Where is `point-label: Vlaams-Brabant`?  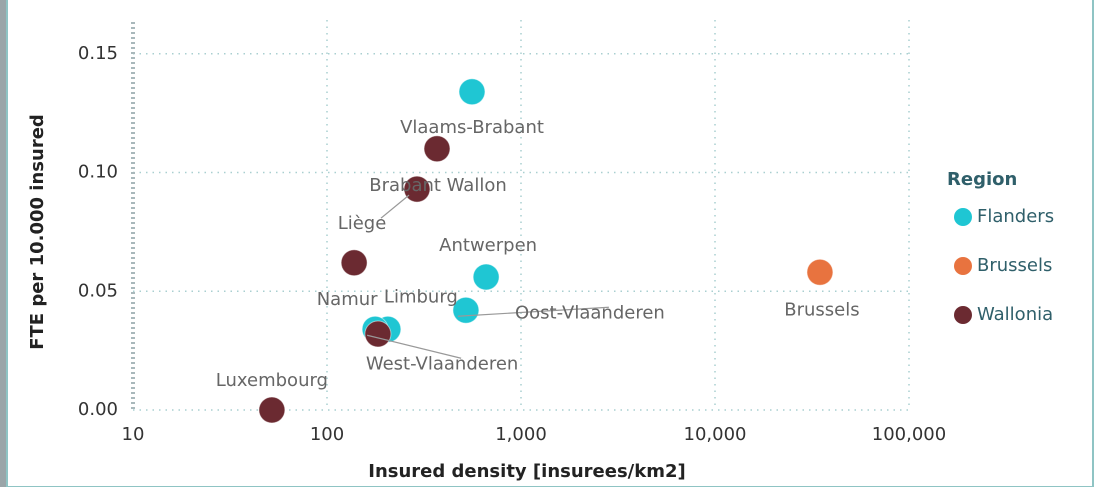
point-label: Vlaams-Brabant is located at coordinates (472, 127).